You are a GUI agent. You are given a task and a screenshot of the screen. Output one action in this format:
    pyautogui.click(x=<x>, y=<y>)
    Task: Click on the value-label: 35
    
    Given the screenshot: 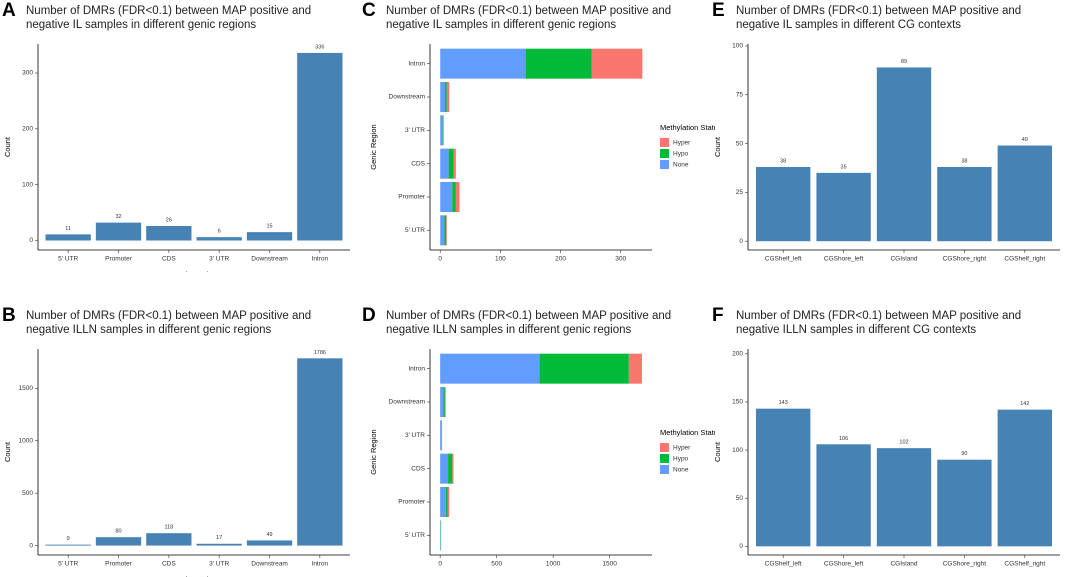 What is the action you would take?
    pyautogui.click(x=844, y=167)
    